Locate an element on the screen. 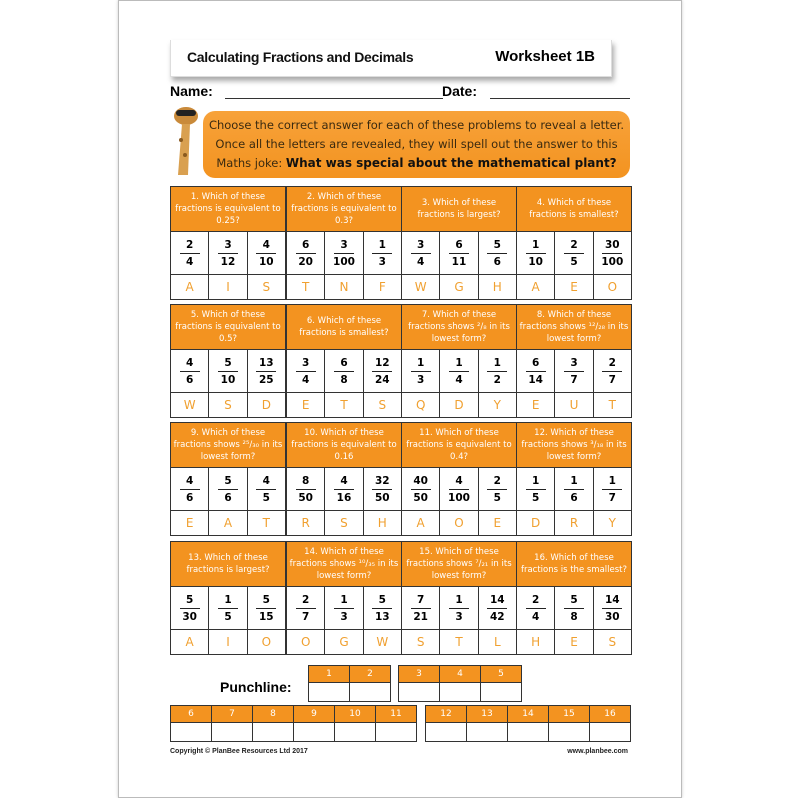 The height and width of the screenshot is (798, 798). fraction-option: 3 100 is located at coordinates (344, 253).